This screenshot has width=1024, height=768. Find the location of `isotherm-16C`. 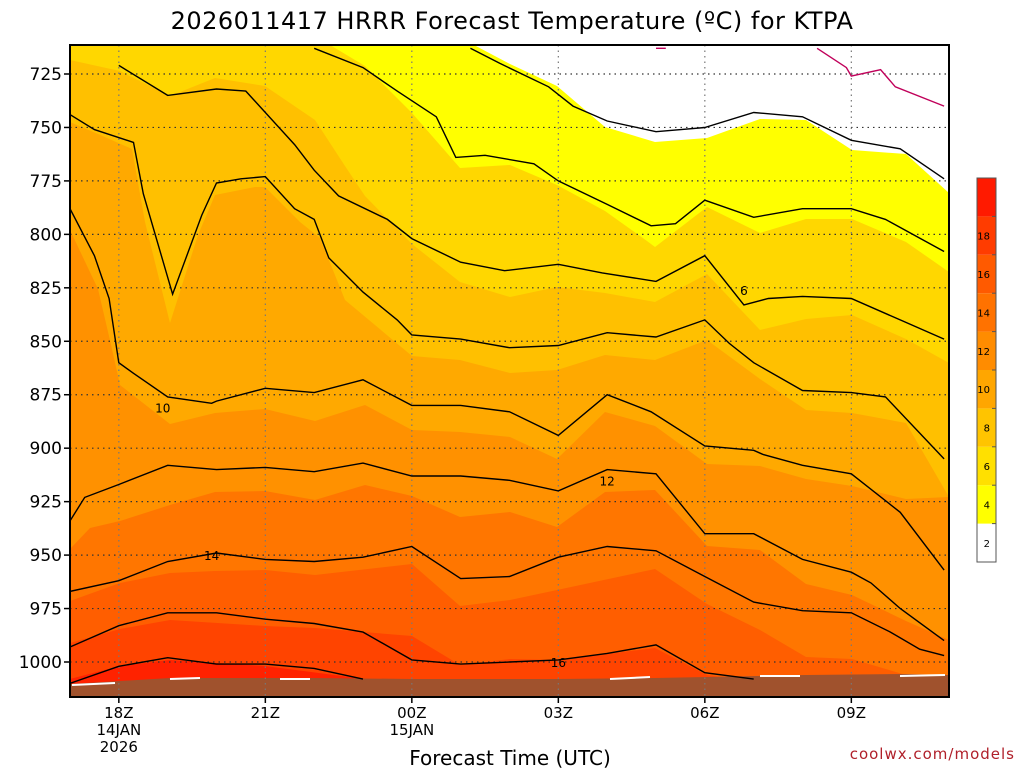

isotherm-16C is located at coordinates (412, 646).